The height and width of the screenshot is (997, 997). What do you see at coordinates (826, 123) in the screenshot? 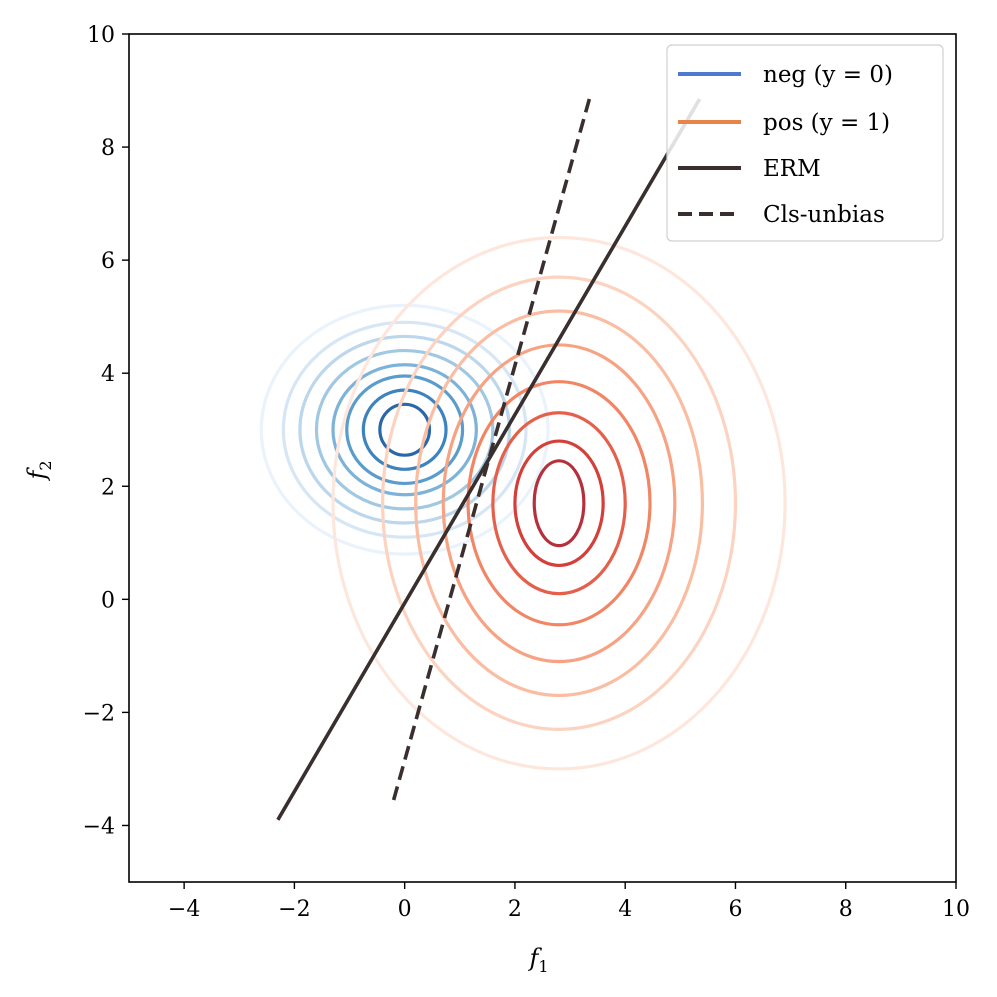
I see `legend-label-pos: pos (y = 1)` at bounding box center [826, 123].